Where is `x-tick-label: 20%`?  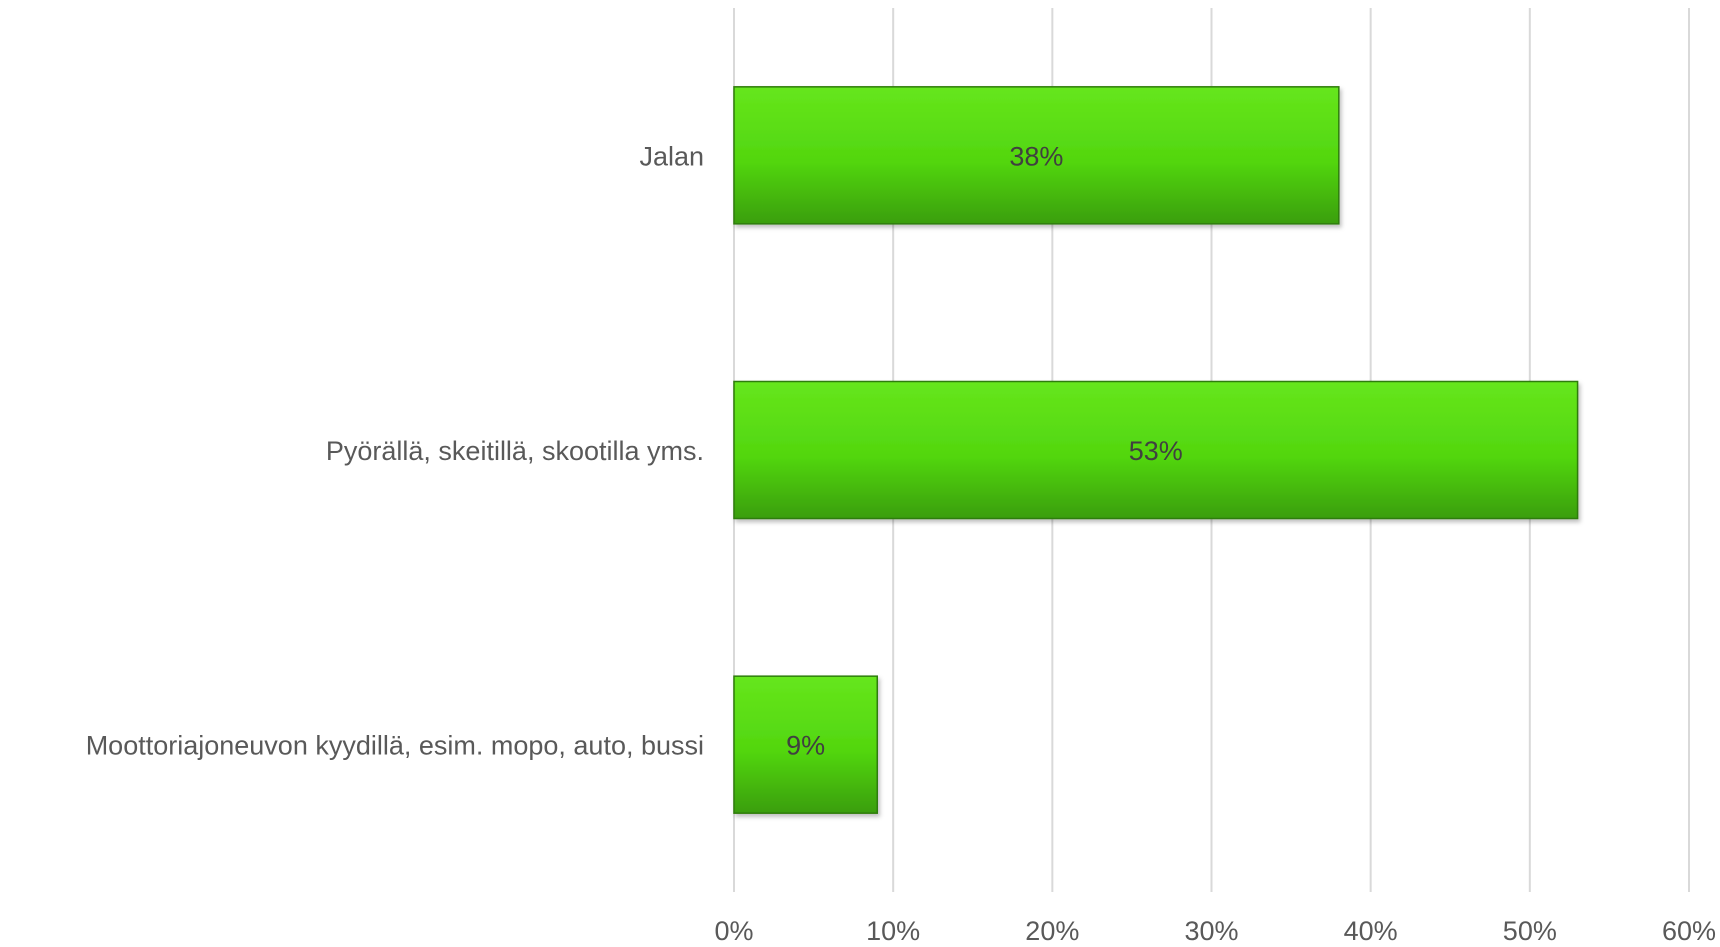
x-tick-label: 20% is located at coordinates (1052, 931).